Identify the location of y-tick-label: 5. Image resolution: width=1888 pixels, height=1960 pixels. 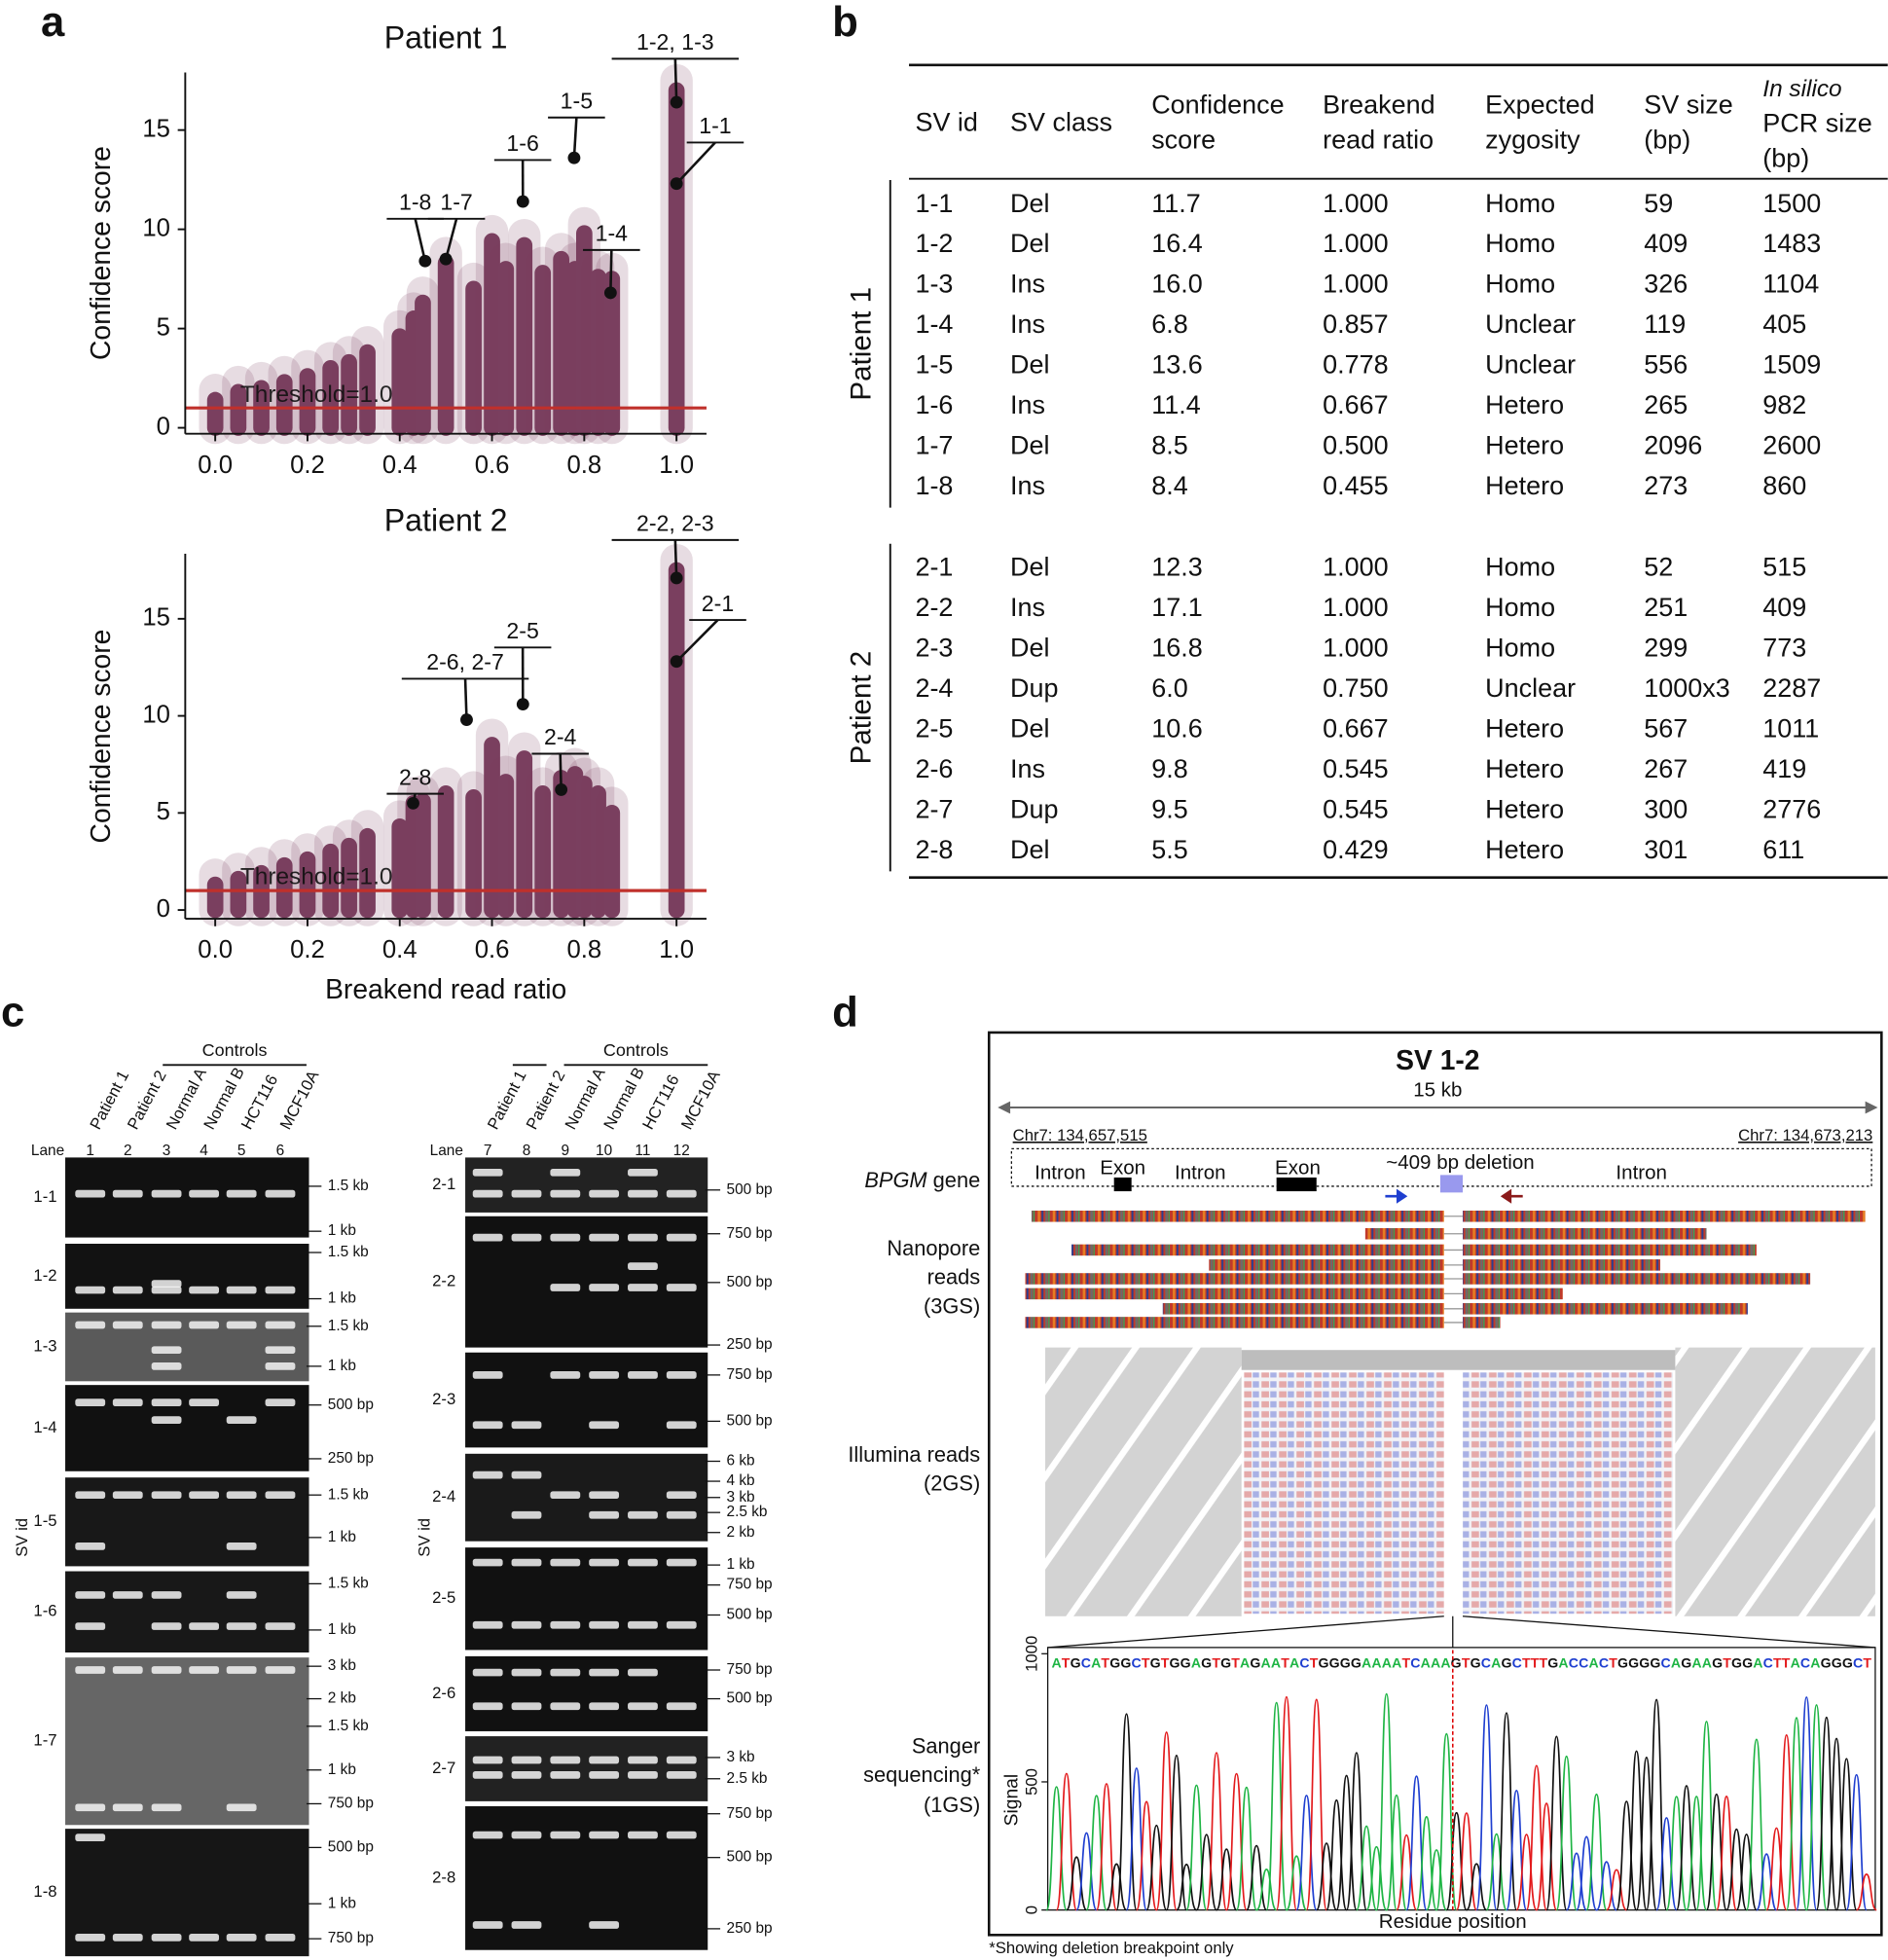
(163, 811).